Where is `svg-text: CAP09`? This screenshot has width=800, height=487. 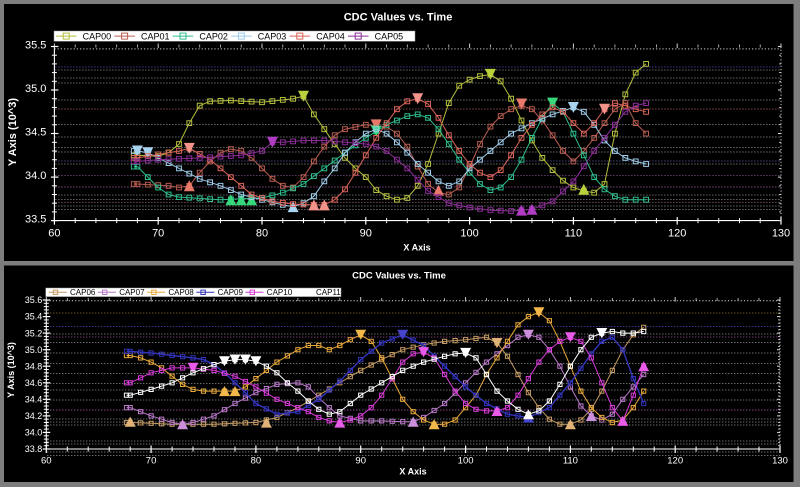
svg-text: CAP09 is located at coordinates (231, 292).